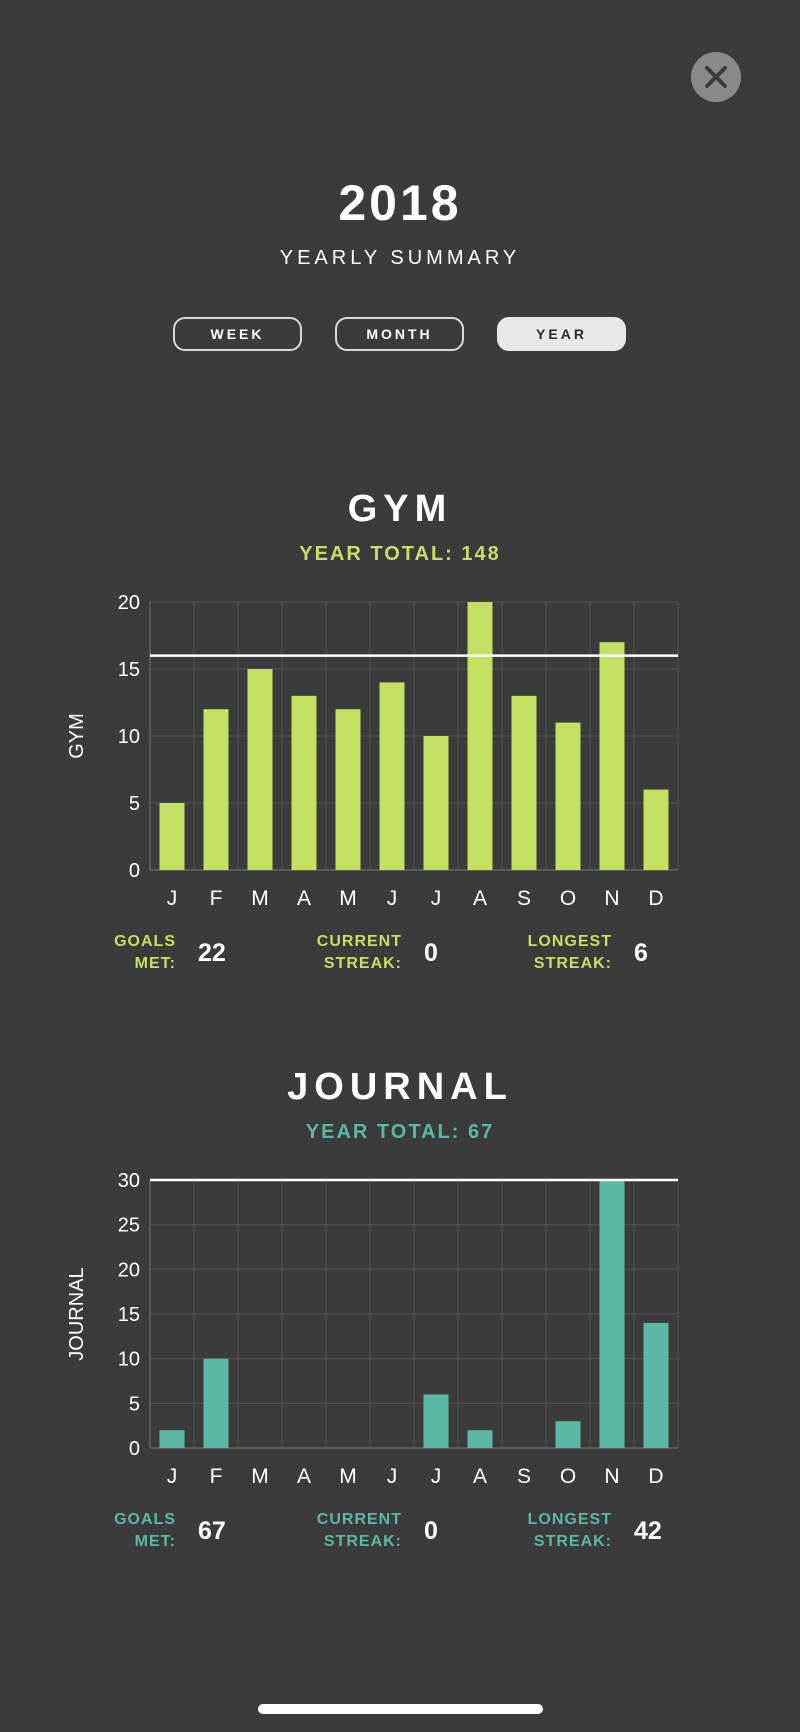  What do you see at coordinates (212, 953) in the screenshot?
I see `gym-goals-met-value: 22` at bounding box center [212, 953].